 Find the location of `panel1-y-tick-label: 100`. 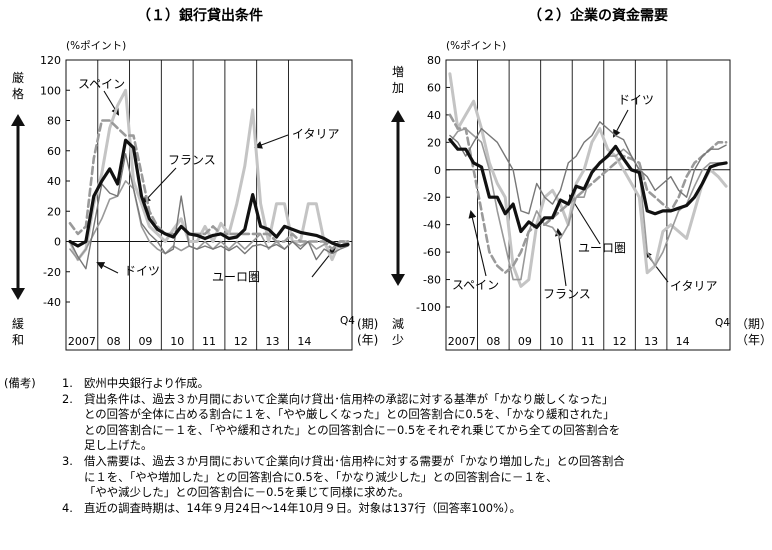

panel1-y-tick-label: 100 is located at coordinates (50, 90).